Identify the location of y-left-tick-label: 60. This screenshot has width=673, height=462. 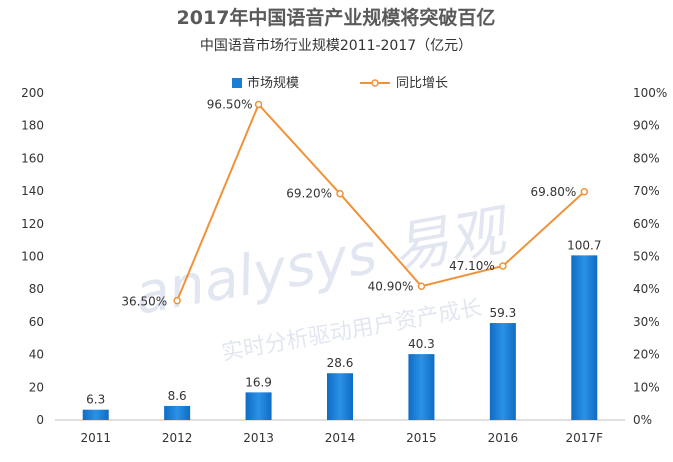
(36, 322).